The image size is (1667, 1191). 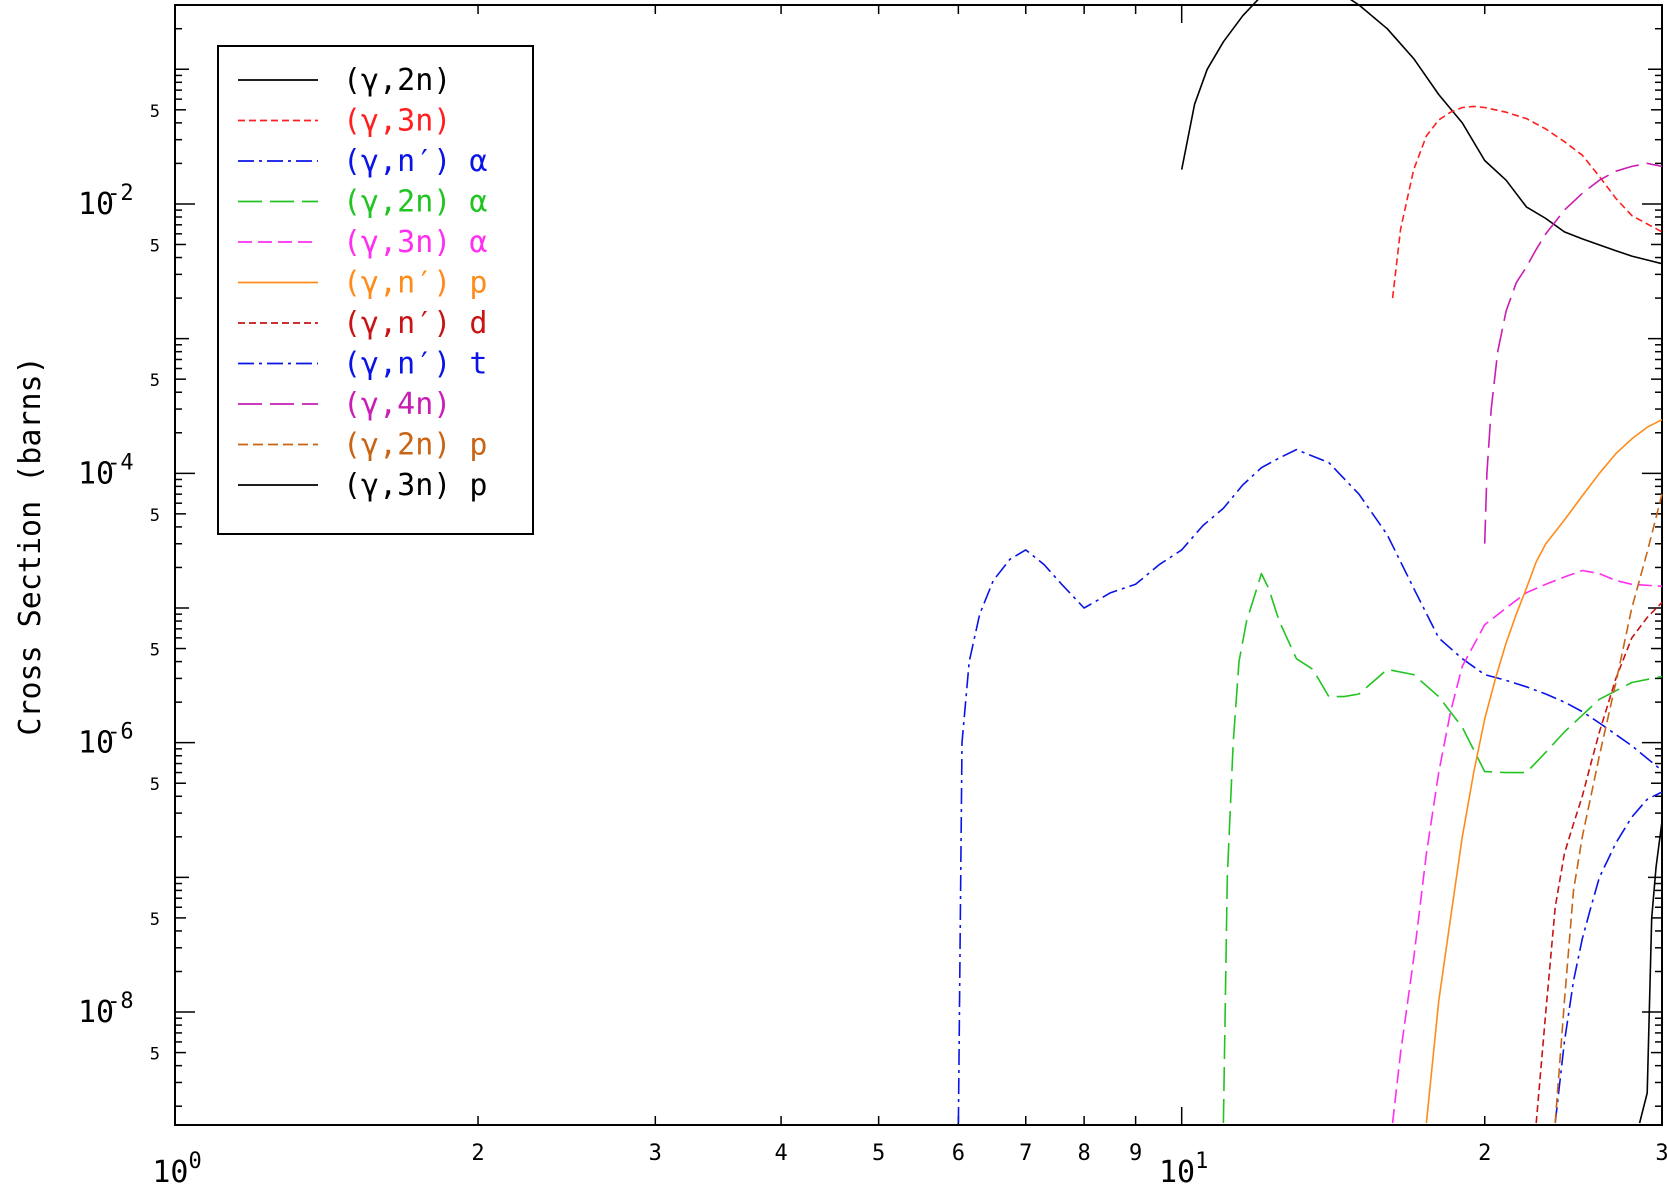 What do you see at coordinates (176, 1169) in the screenshot?
I see `x-decade-label: 100` at bounding box center [176, 1169].